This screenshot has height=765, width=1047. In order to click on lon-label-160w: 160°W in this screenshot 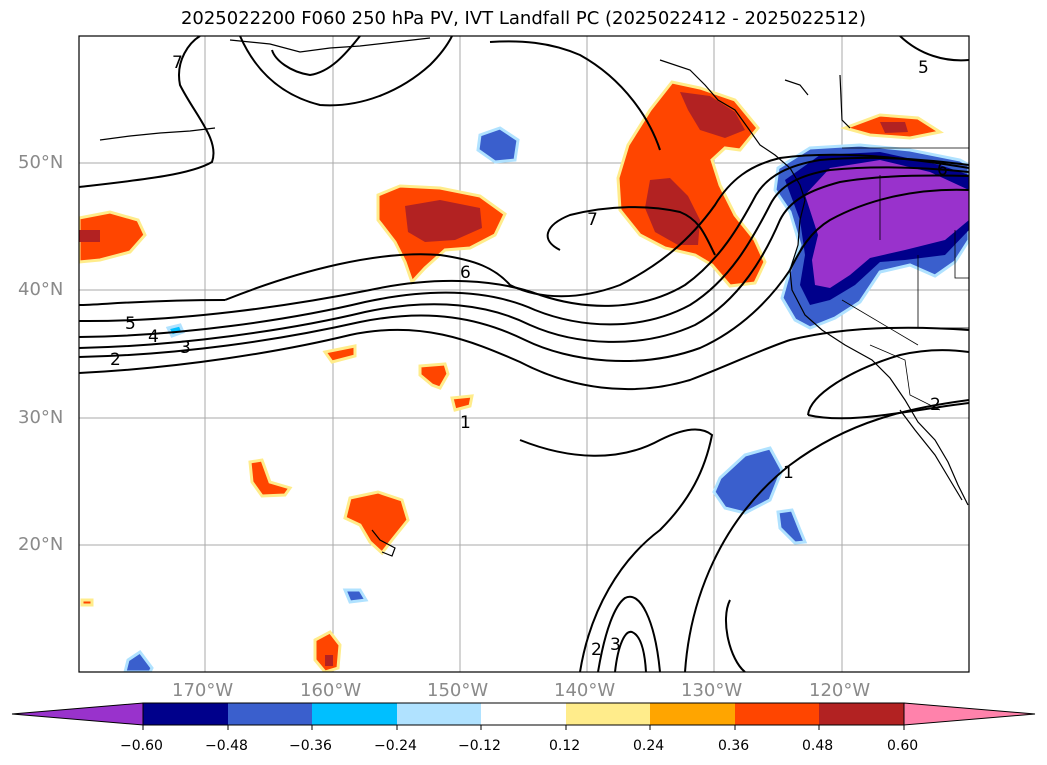, I will do `click(330, 690)`.